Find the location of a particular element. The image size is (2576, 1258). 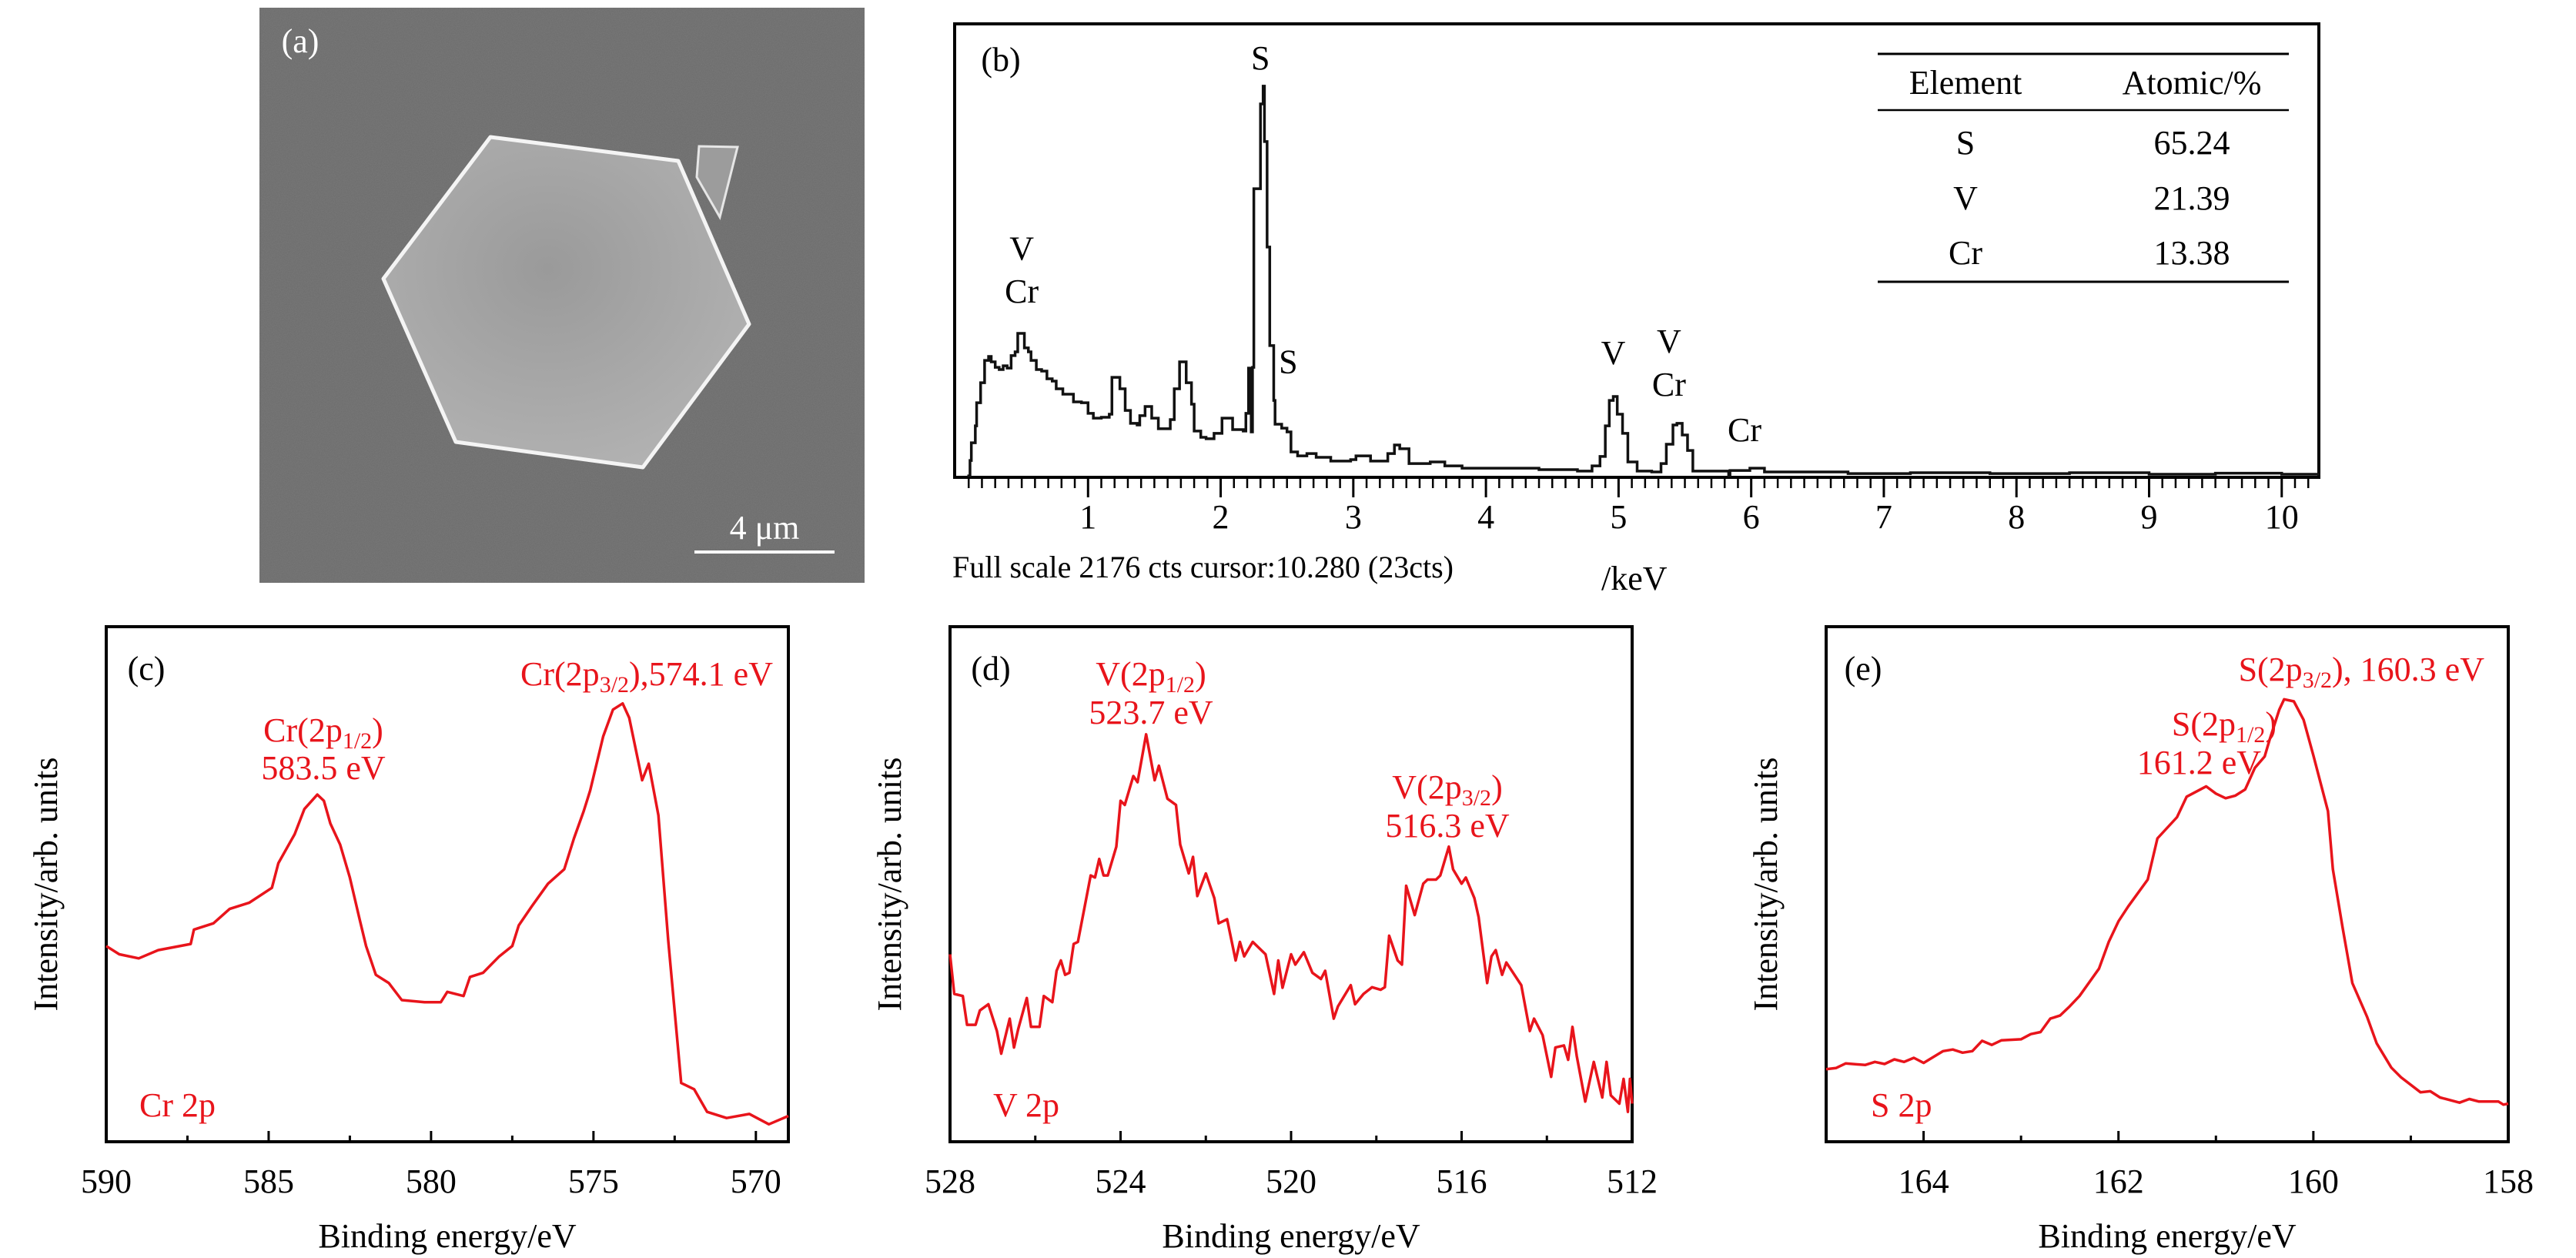

x-tick-label: 585 is located at coordinates (268, 1181).